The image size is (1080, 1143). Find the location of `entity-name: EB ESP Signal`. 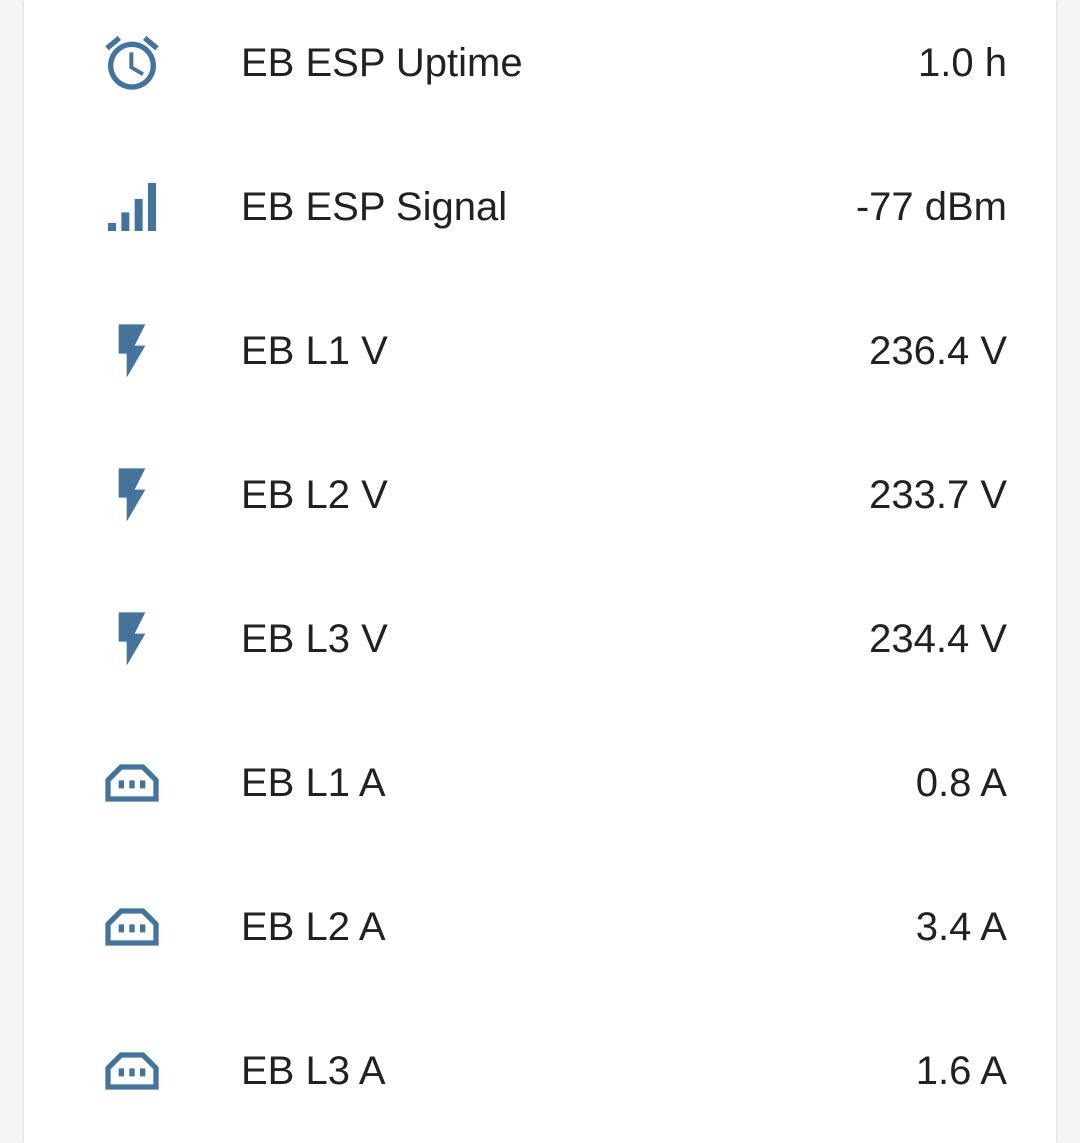

entity-name: EB ESP Signal is located at coordinates (374, 207).